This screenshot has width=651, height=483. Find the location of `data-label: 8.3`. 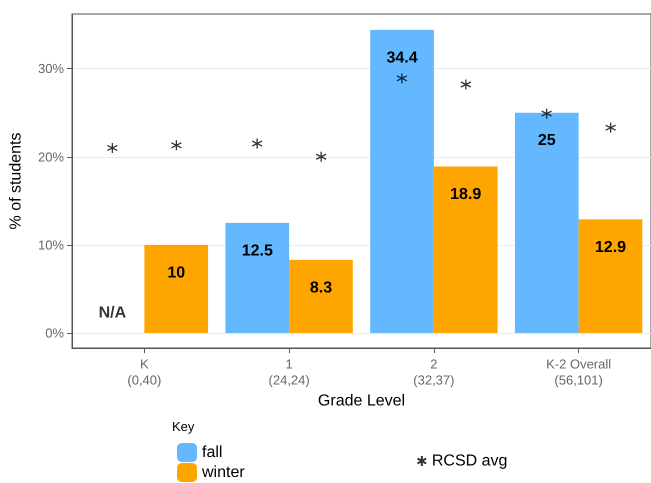

data-label: 8.3 is located at coordinates (321, 287).